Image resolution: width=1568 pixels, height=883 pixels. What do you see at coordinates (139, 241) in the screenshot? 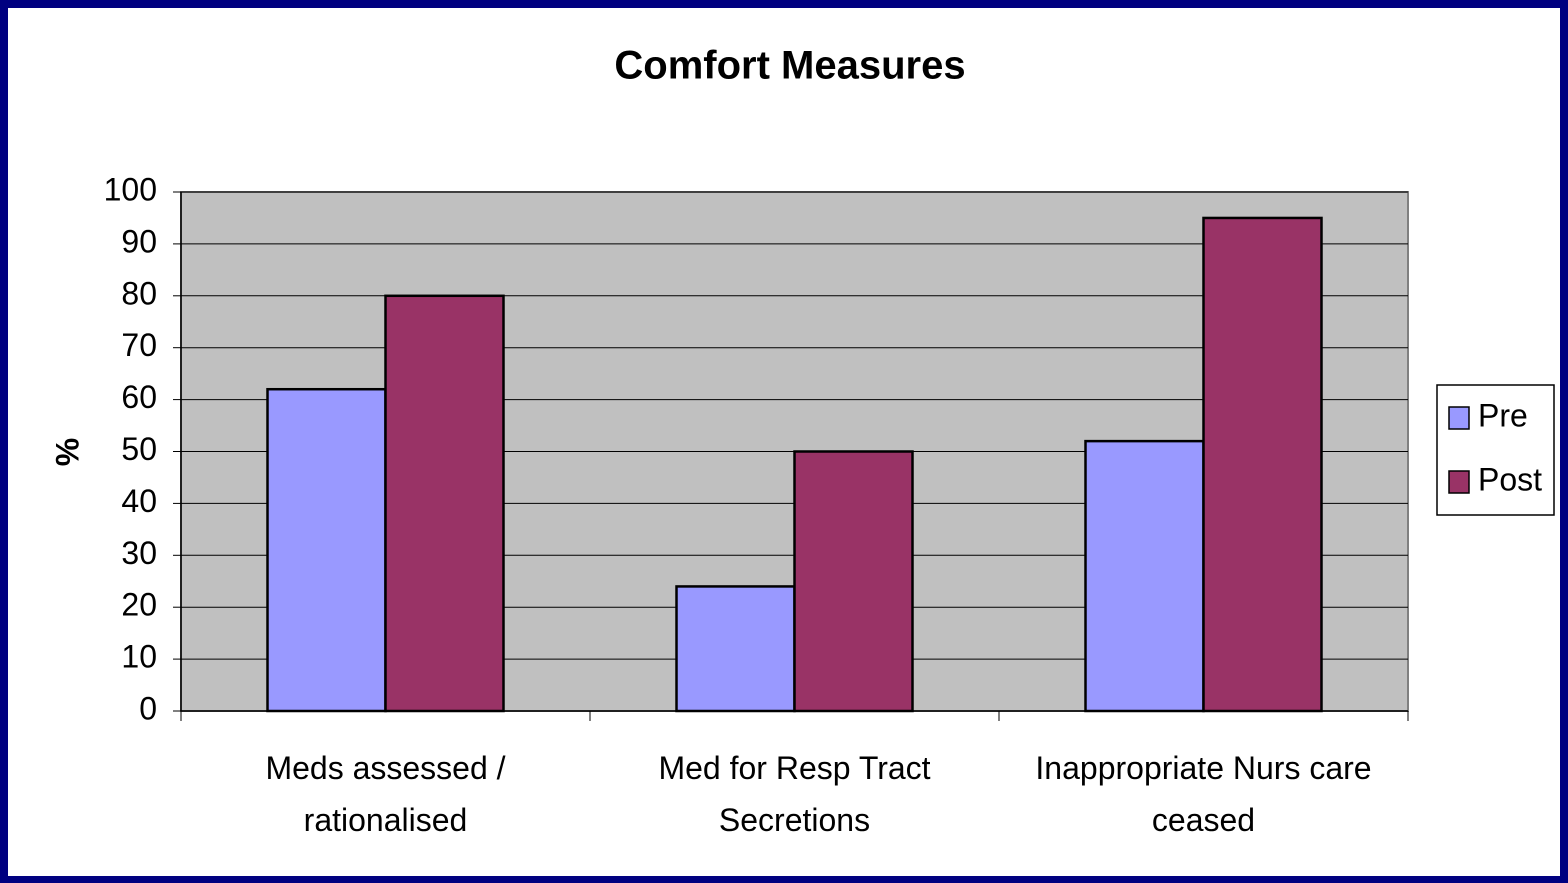
I see `y-tick-label: 90` at bounding box center [139, 241].